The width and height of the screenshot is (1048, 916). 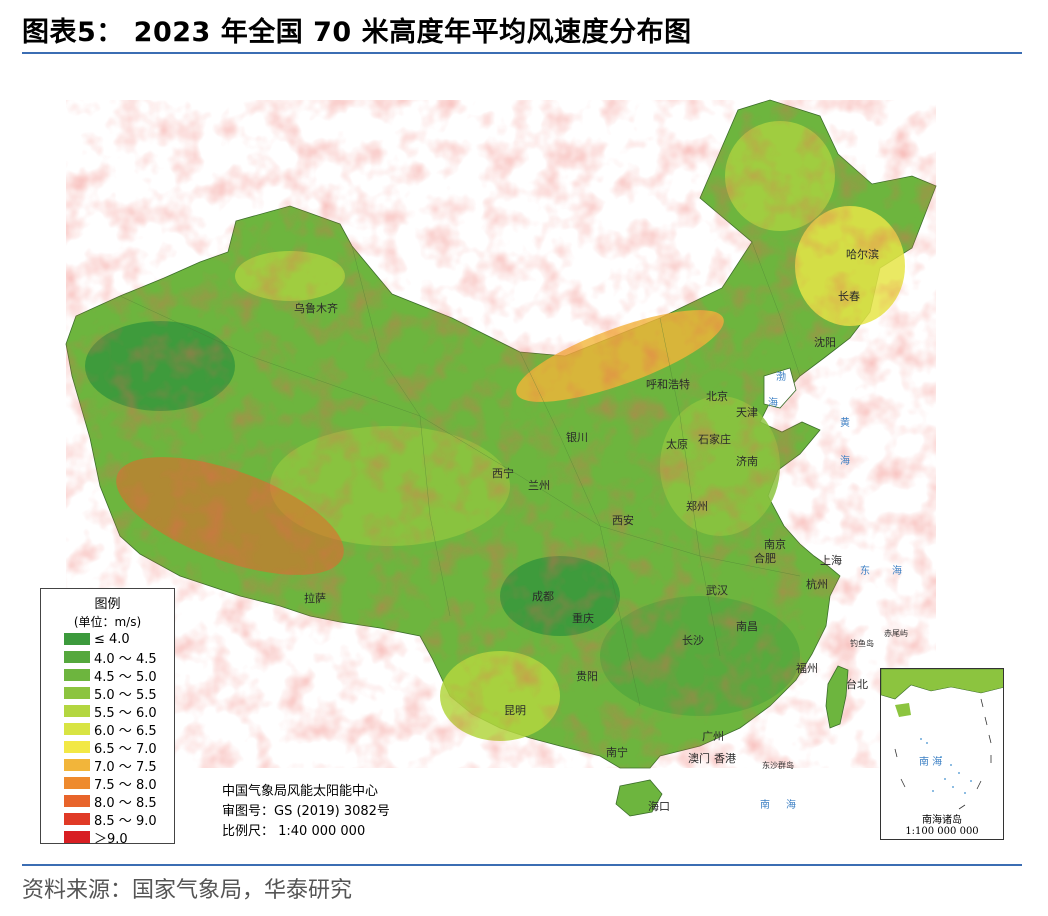 I want to click on city-label: 重庆, so click(x=583, y=618).